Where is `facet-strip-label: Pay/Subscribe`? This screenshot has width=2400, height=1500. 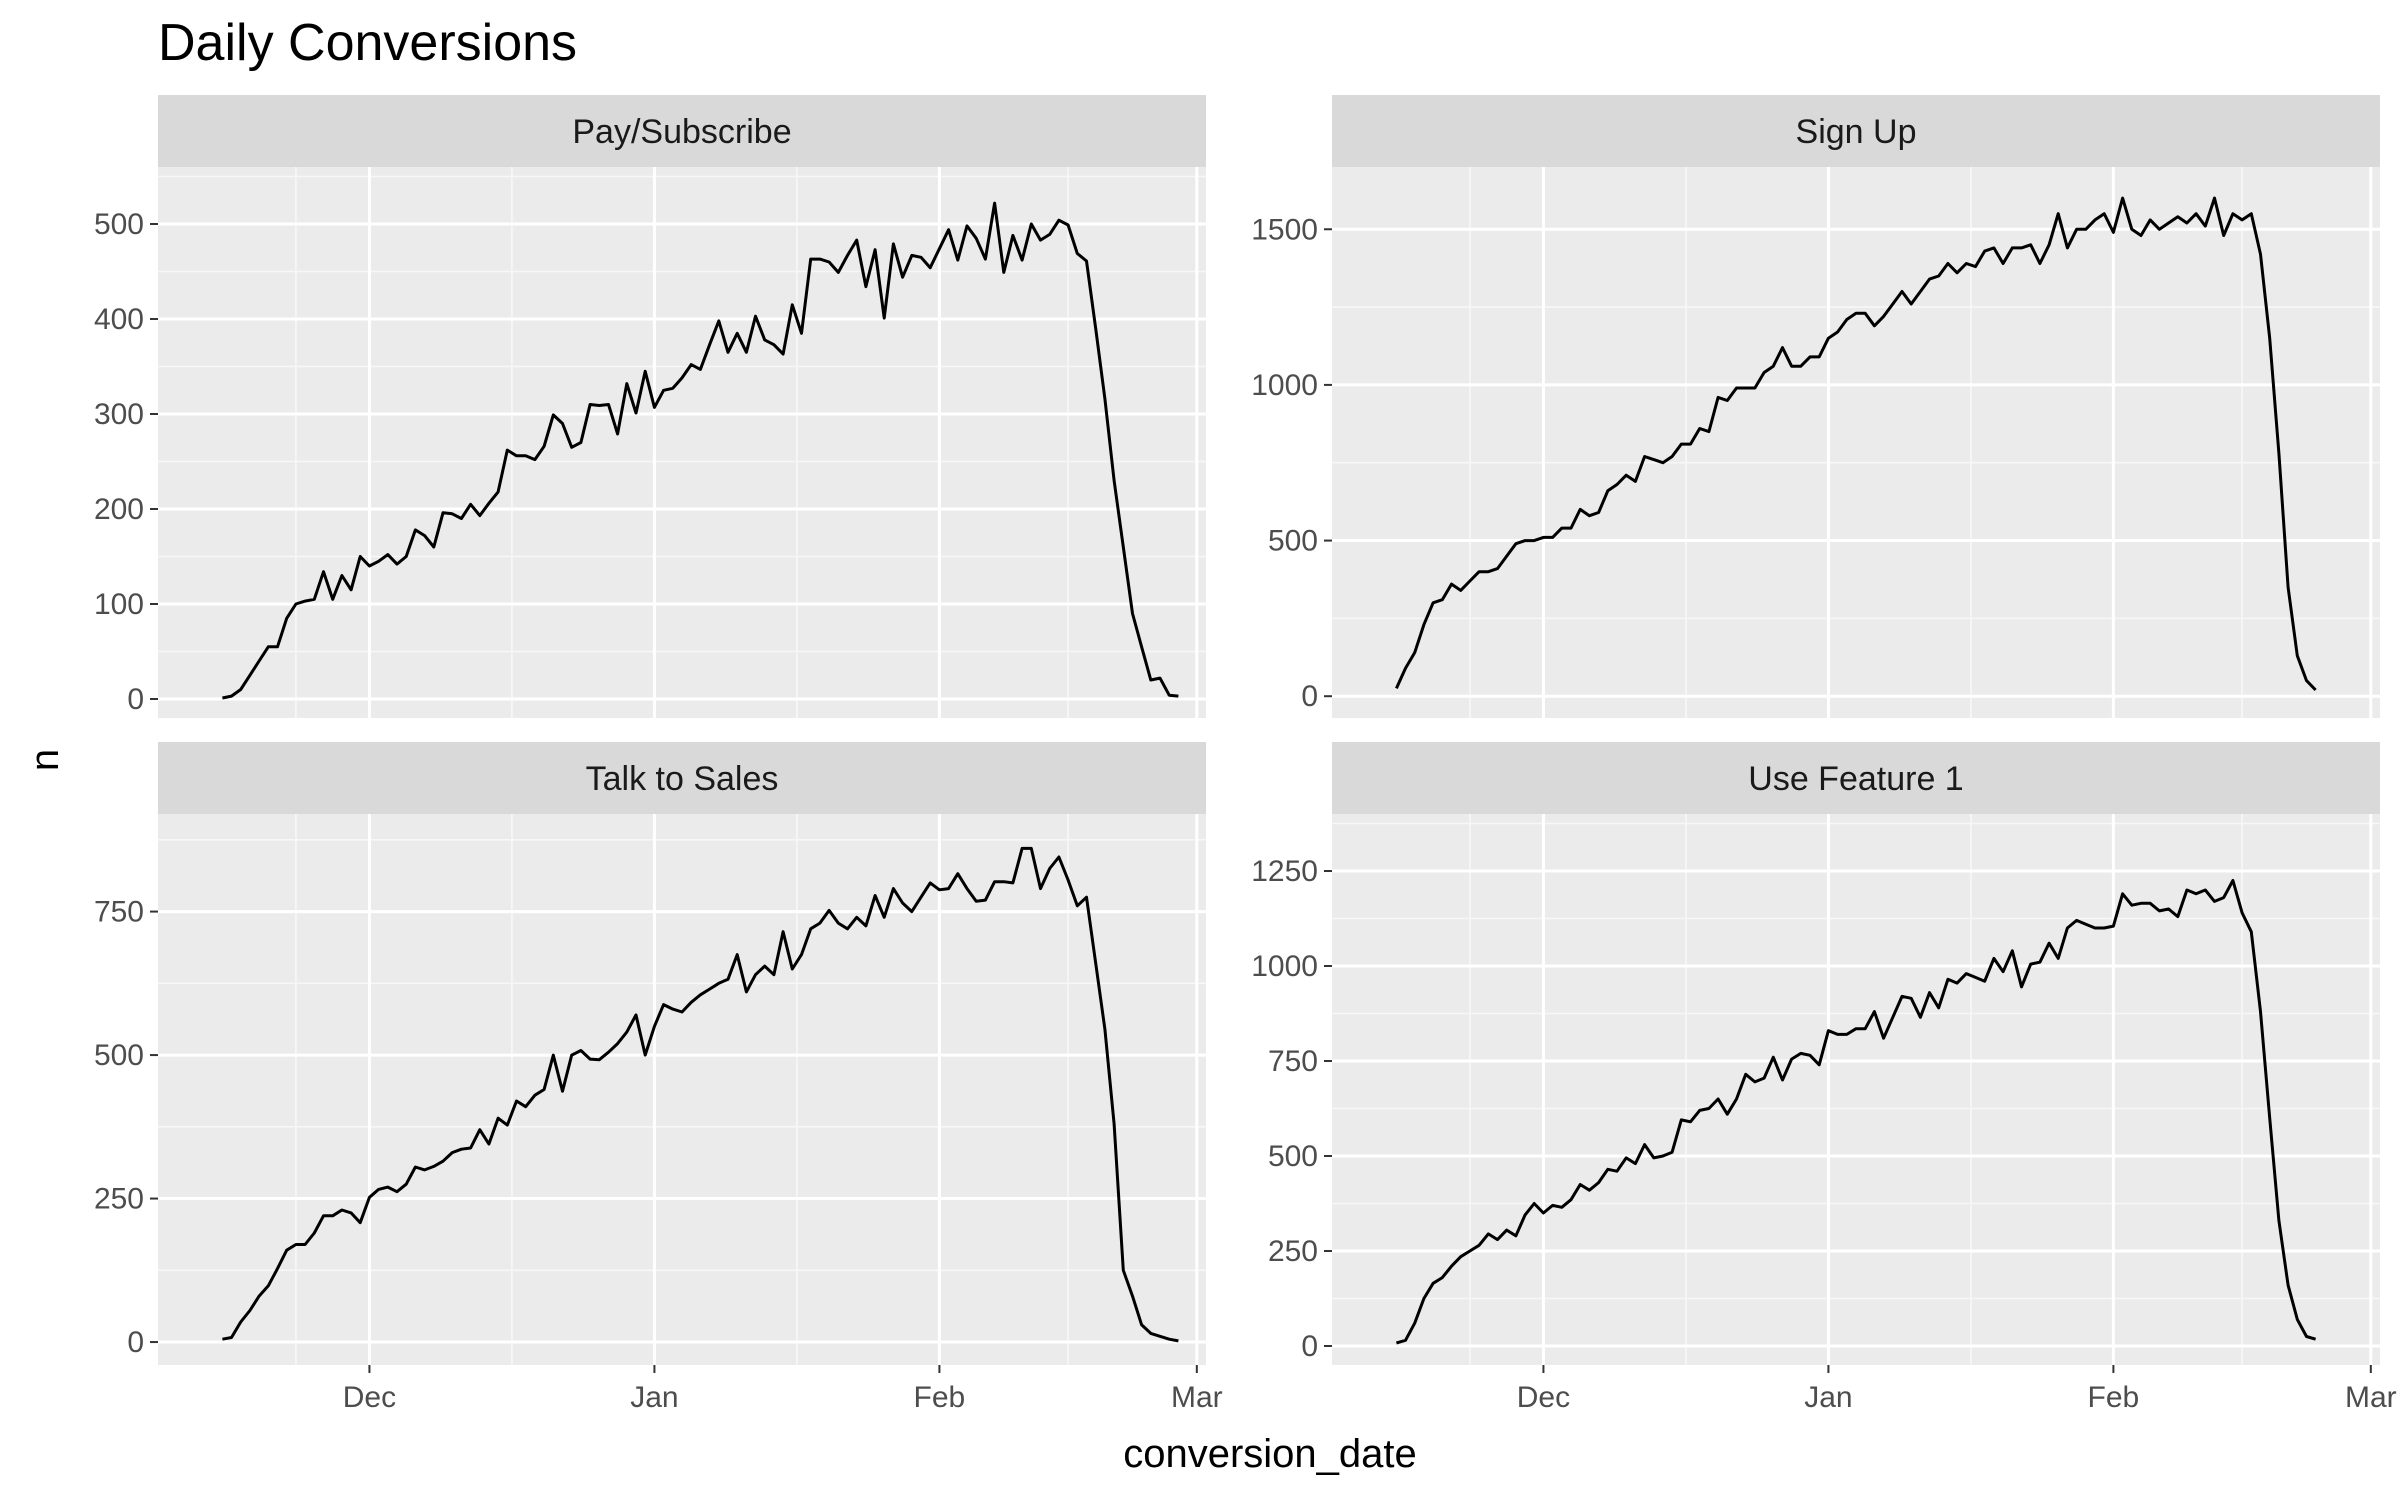
facet-strip-label: Pay/Subscribe is located at coordinates (681, 132).